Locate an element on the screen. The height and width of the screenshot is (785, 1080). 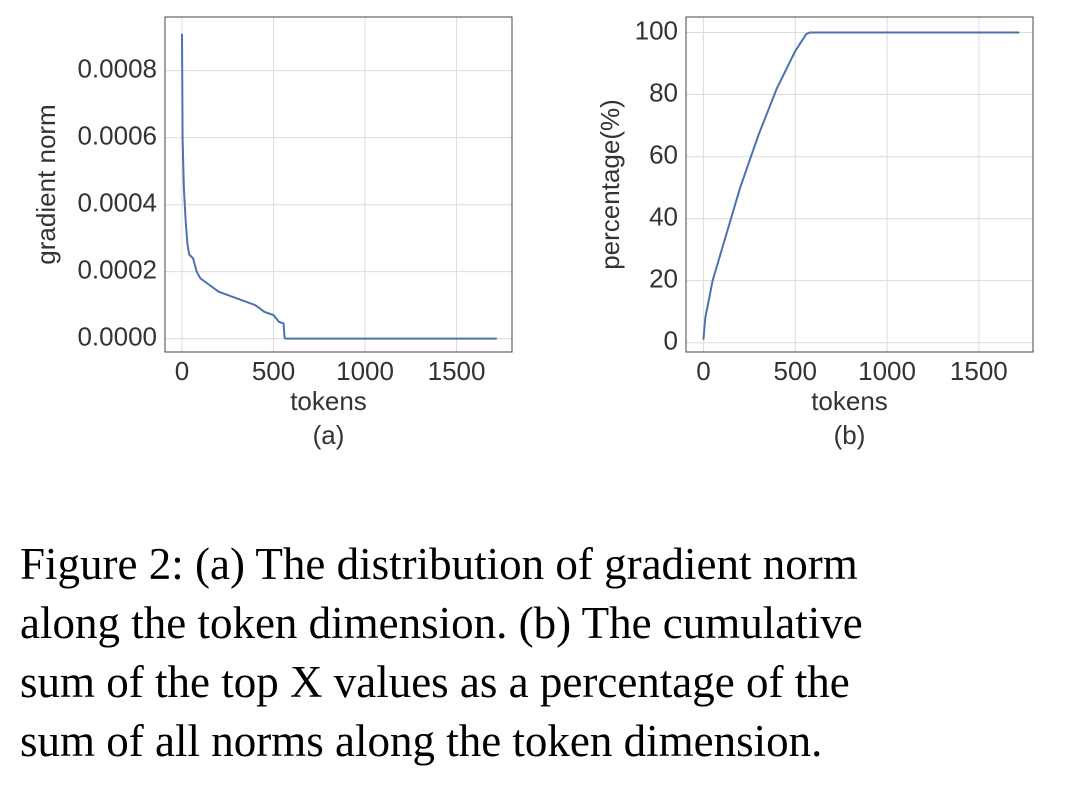
subtitle: (a) is located at coordinates (329, 435).